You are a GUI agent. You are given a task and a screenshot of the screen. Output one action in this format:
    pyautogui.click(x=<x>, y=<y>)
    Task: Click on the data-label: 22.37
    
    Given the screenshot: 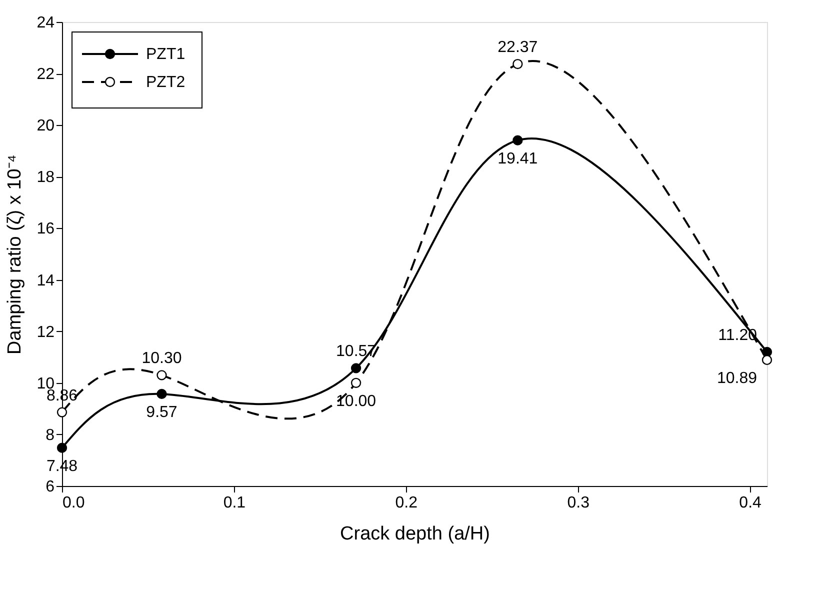 What is the action you would take?
    pyautogui.click(x=518, y=47)
    